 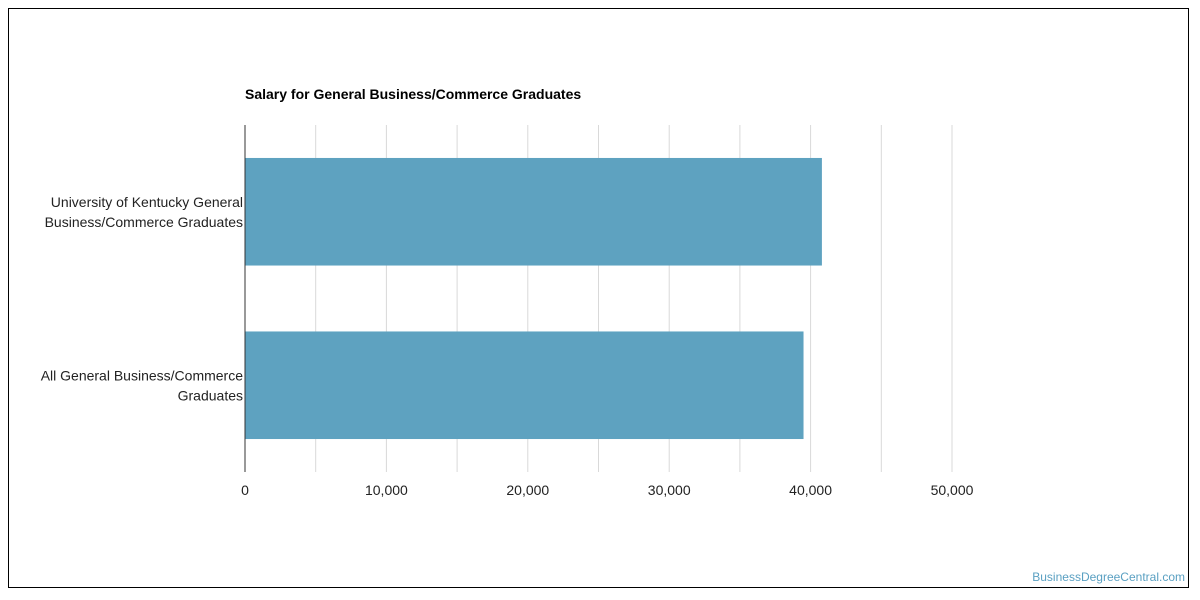 What do you see at coordinates (142, 375) in the screenshot?
I see `category-label: All General Business/Commerce` at bounding box center [142, 375].